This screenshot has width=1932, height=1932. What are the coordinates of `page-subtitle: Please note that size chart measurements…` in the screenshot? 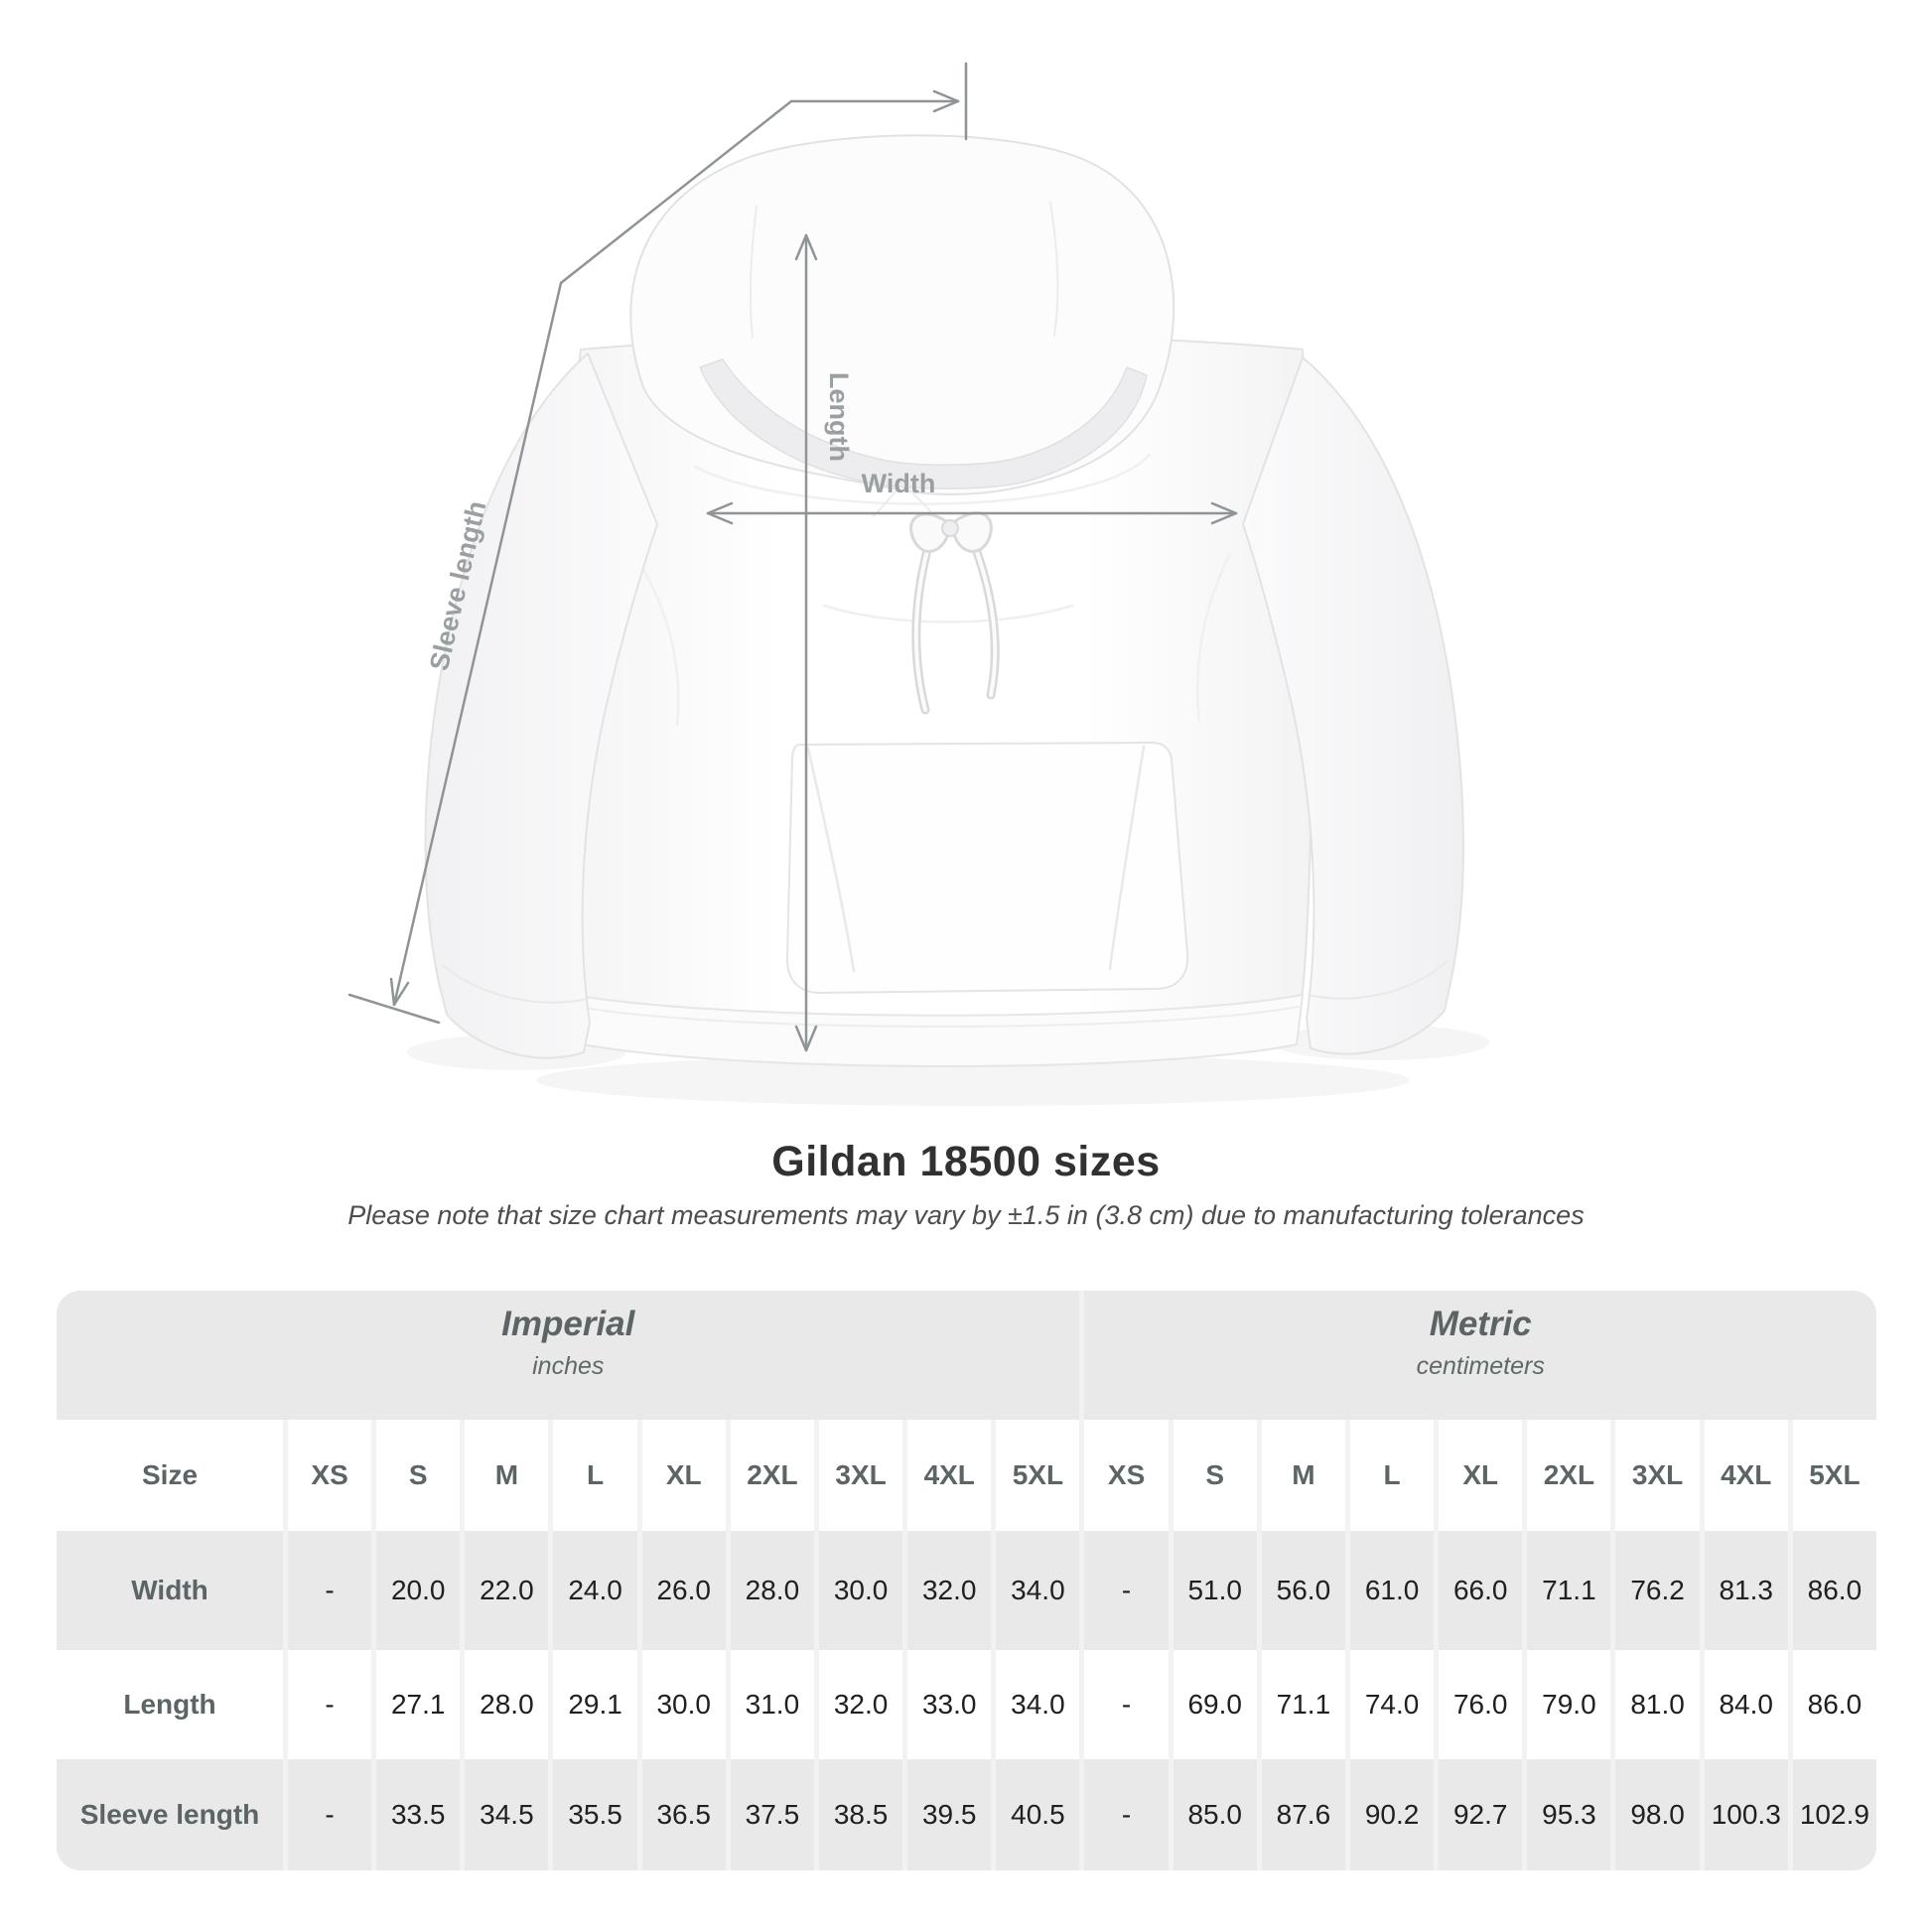 It's located at (966, 1215).